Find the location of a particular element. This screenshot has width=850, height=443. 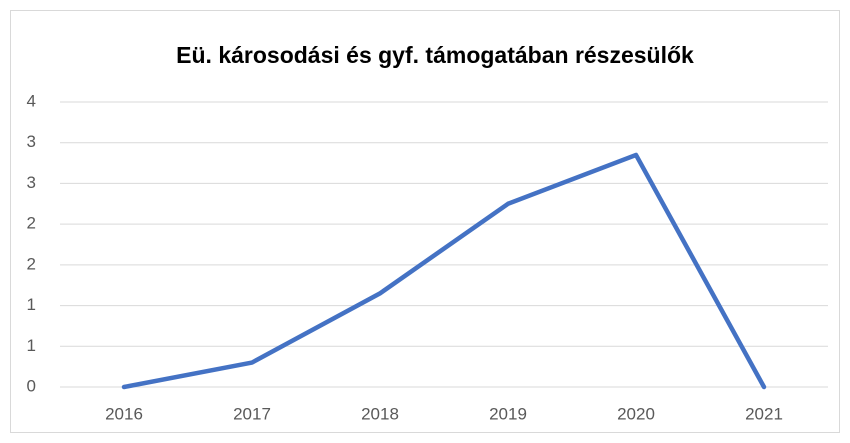

x-tick-label: 2020 is located at coordinates (636, 413).